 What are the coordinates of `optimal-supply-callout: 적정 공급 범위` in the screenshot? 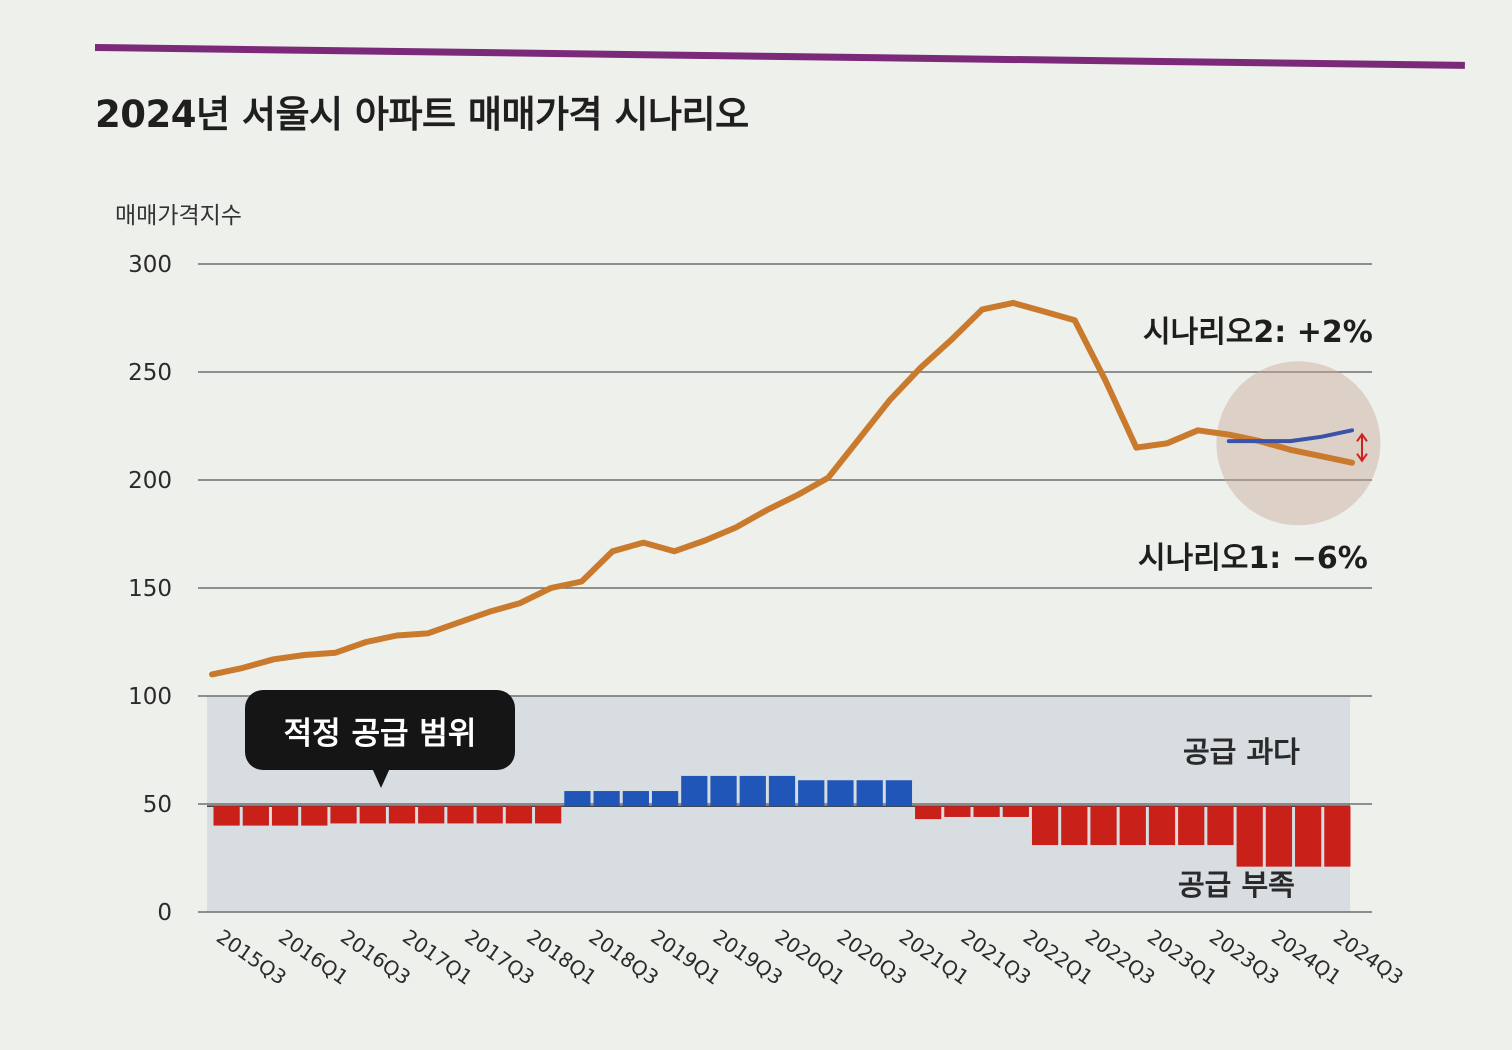 It's located at (380, 730).